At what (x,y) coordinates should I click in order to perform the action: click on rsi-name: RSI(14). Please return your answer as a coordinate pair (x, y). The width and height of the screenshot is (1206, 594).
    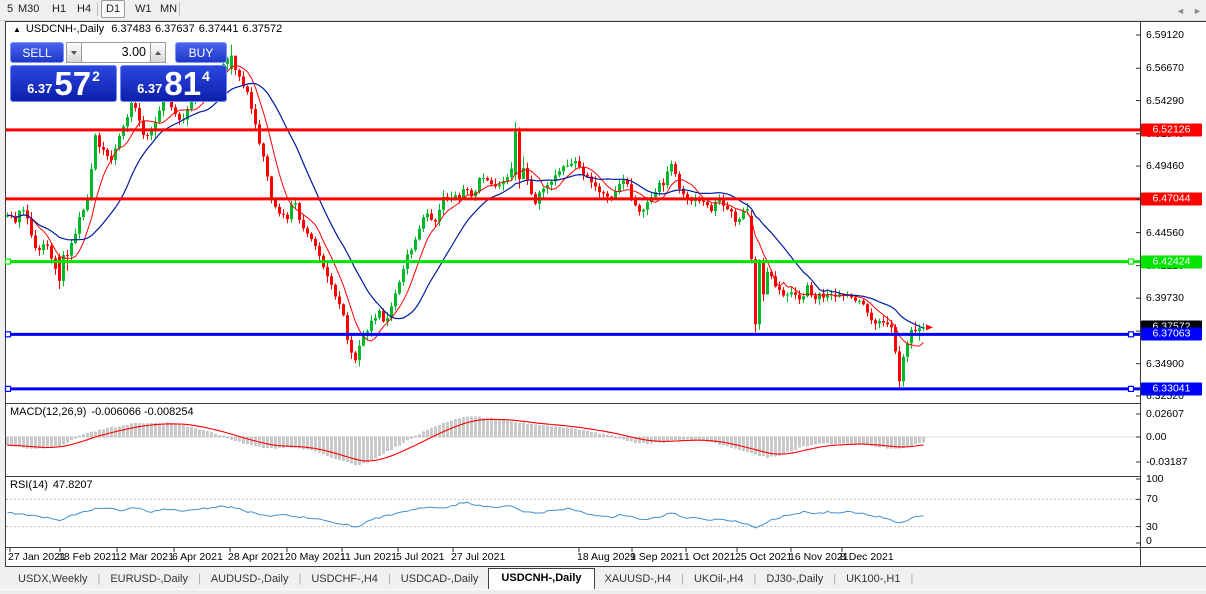
    Looking at the image, I should click on (29, 485).